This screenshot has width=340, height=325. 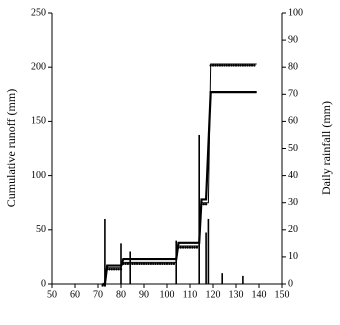 What do you see at coordinates (75, 294) in the screenshot?
I see `x-tick-label: 60` at bounding box center [75, 294].